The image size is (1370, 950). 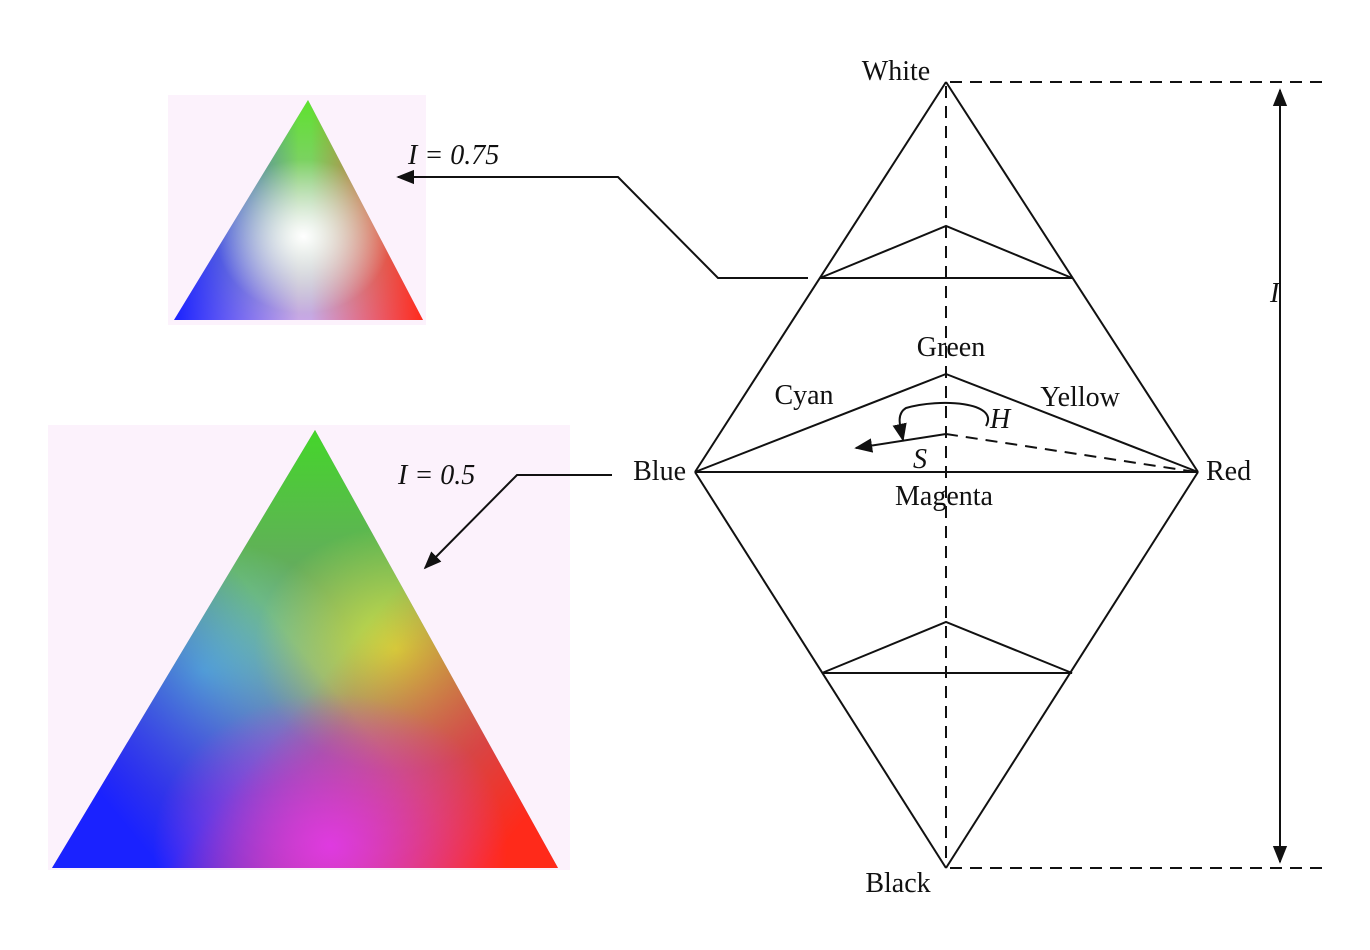 What do you see at coordinates (944, 496) in the screenshot?
I see `label-magenta: Magenta` at bounding box center [944, 496].